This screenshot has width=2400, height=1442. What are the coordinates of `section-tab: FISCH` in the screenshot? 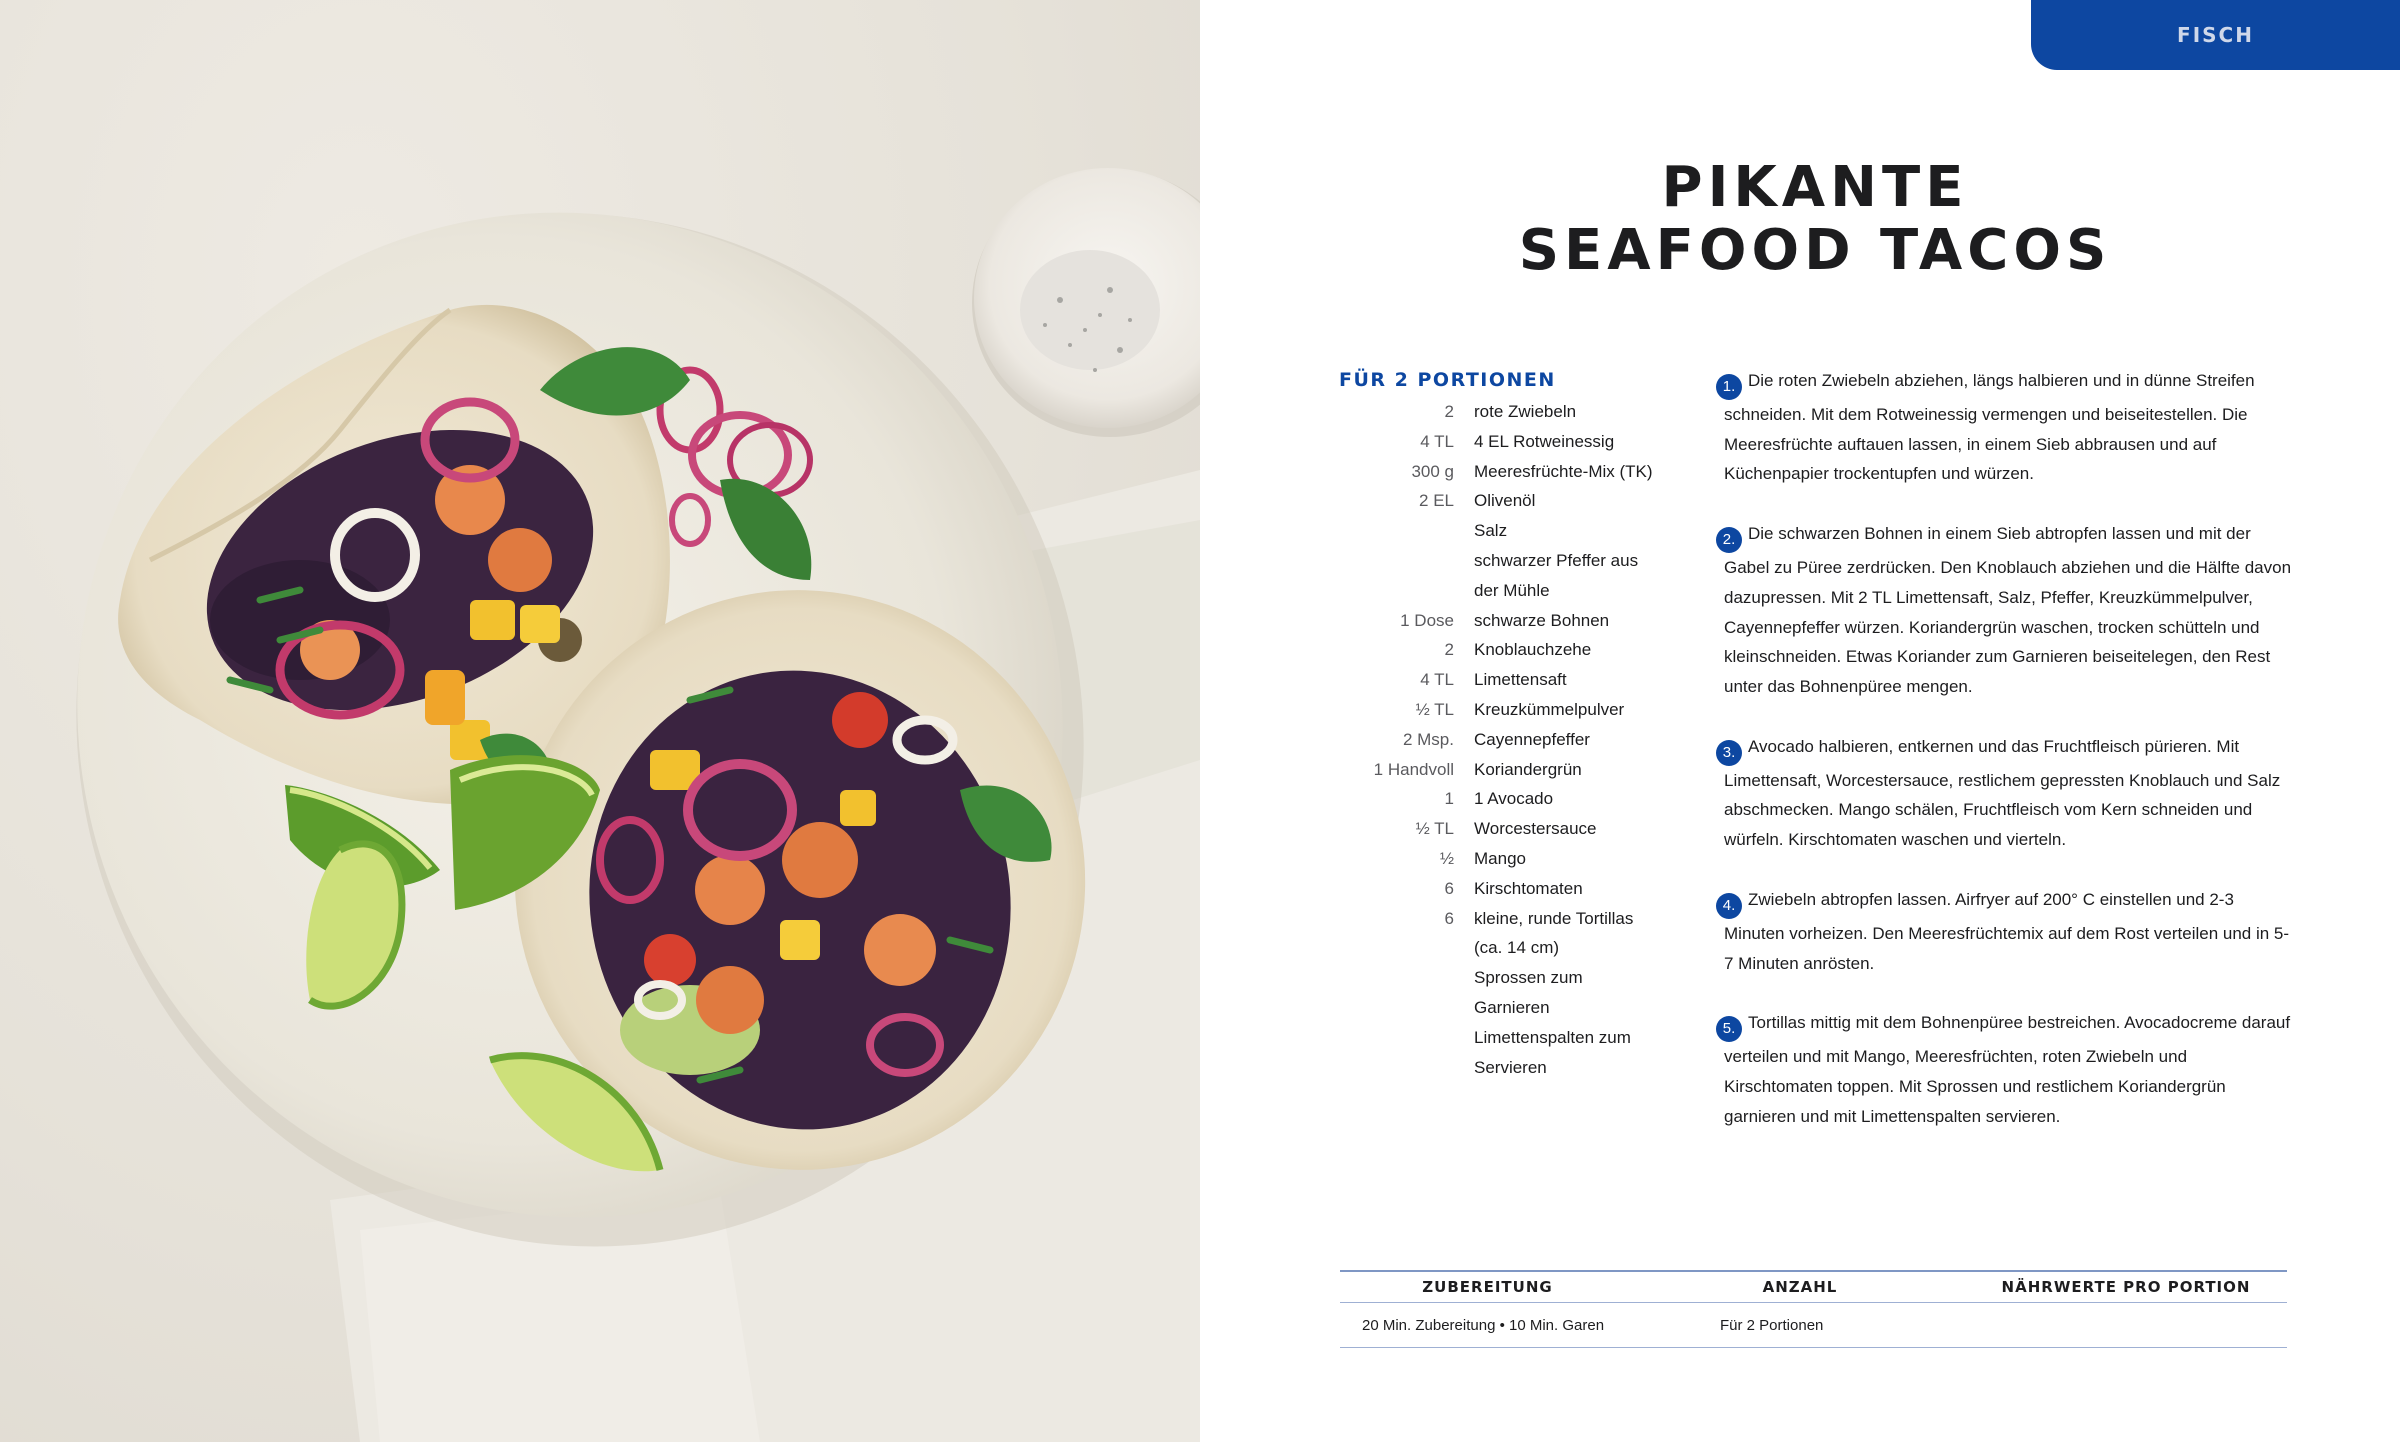 It's located at (2215, 35).